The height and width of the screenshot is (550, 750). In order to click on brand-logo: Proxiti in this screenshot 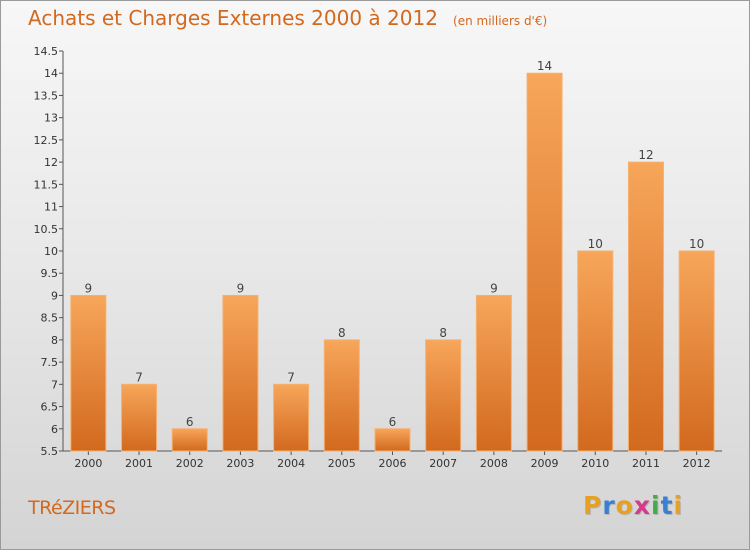, I will do `click(633, 505)`.